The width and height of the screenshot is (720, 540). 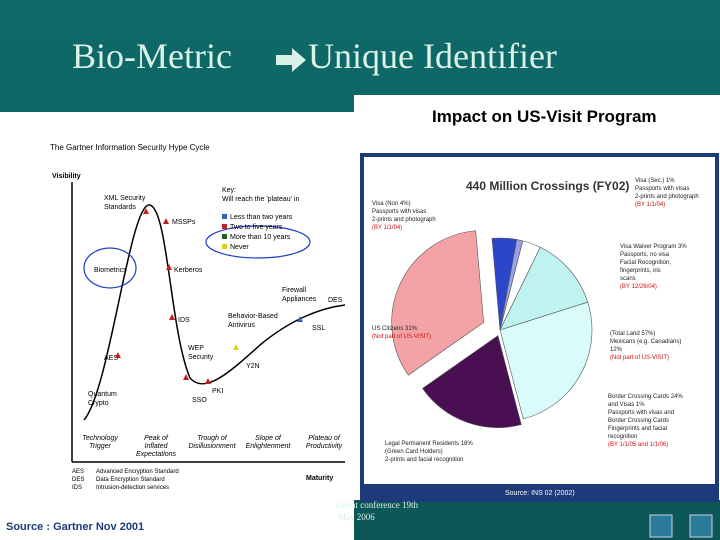 What do you see at coordinates (77, 488) in the screenshot?
I see `abbreviation: IDS` at bounding box center [77, 488].